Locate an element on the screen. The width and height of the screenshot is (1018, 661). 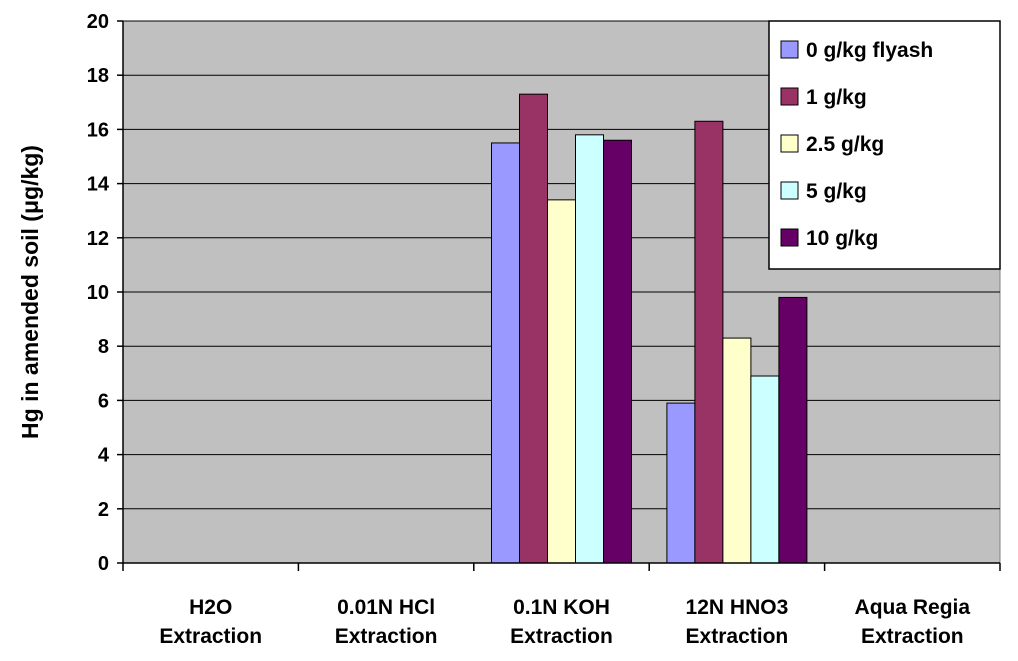
x-tick-label: Aqua Regia Extraction is located at coordinates (913, 622).